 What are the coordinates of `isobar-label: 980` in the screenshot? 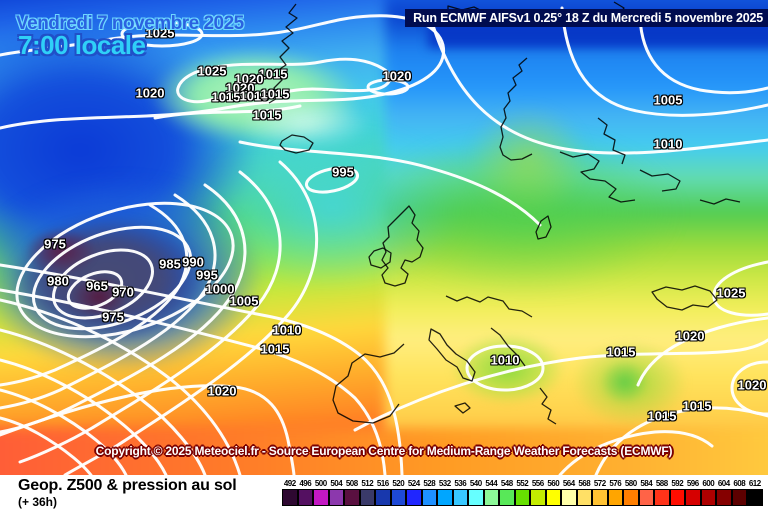 It's located at (58, 281).